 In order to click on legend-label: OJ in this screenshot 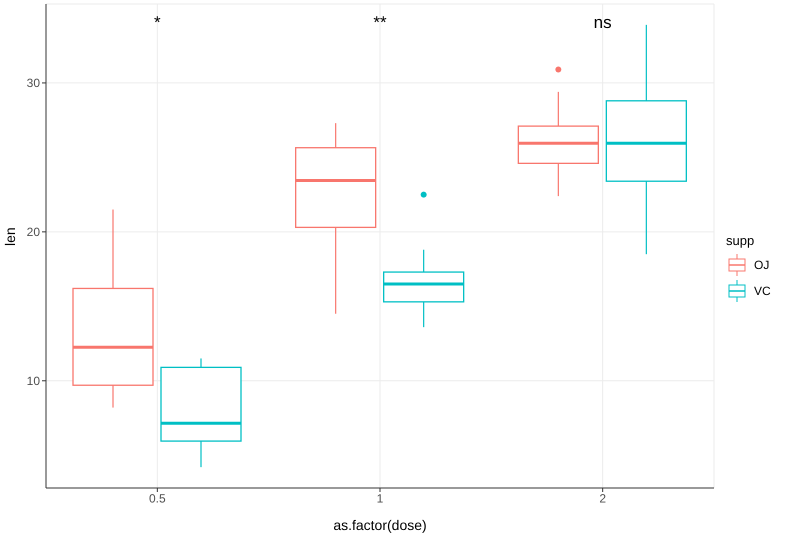, I will do `click(762, 265)`.